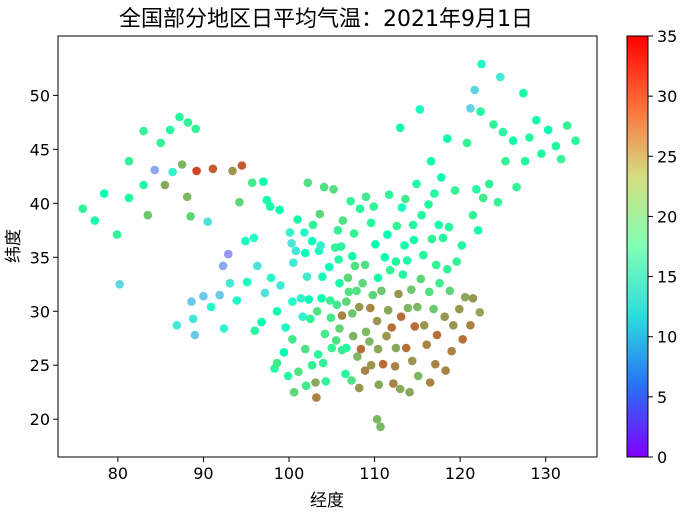 This screenshot has height=516, width=684. Describe the element at coordinates (40, 311) in the screenshot. I see `y-tick-label: 30` at that location.